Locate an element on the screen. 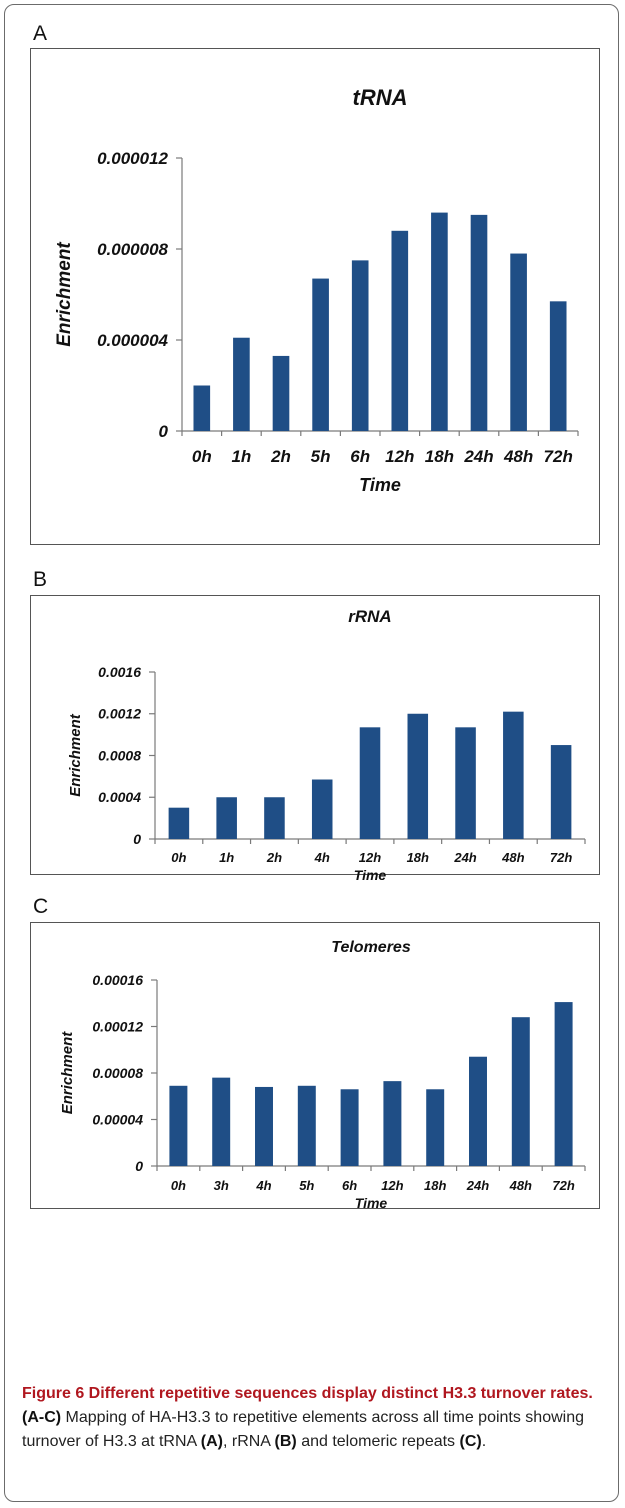 The width and height of the screenshot is (625, 1508). y-tick-label: 0.00004 is located at coordinates (117, 1119).